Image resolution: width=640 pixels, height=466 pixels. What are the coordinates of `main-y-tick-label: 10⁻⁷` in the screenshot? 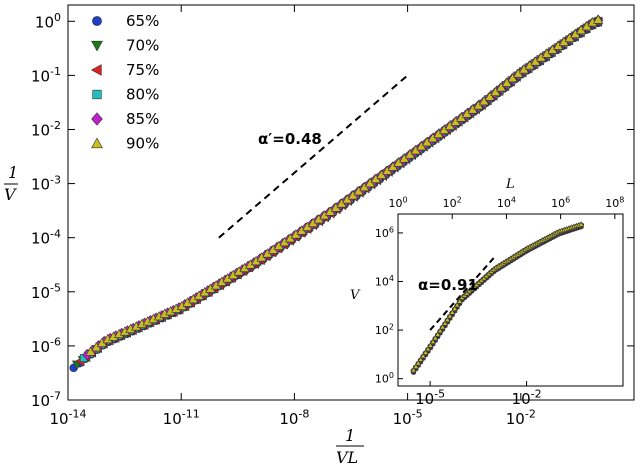 It's located at (46, 400).